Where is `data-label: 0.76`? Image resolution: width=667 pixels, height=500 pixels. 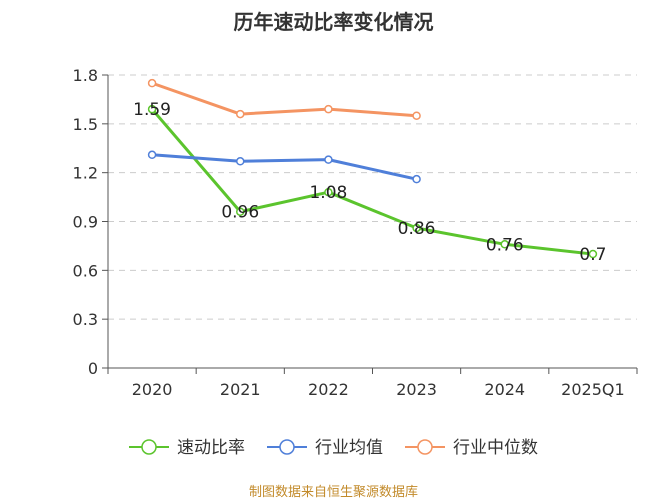
data-label: 0.76 is located at coordinates (505, 245).